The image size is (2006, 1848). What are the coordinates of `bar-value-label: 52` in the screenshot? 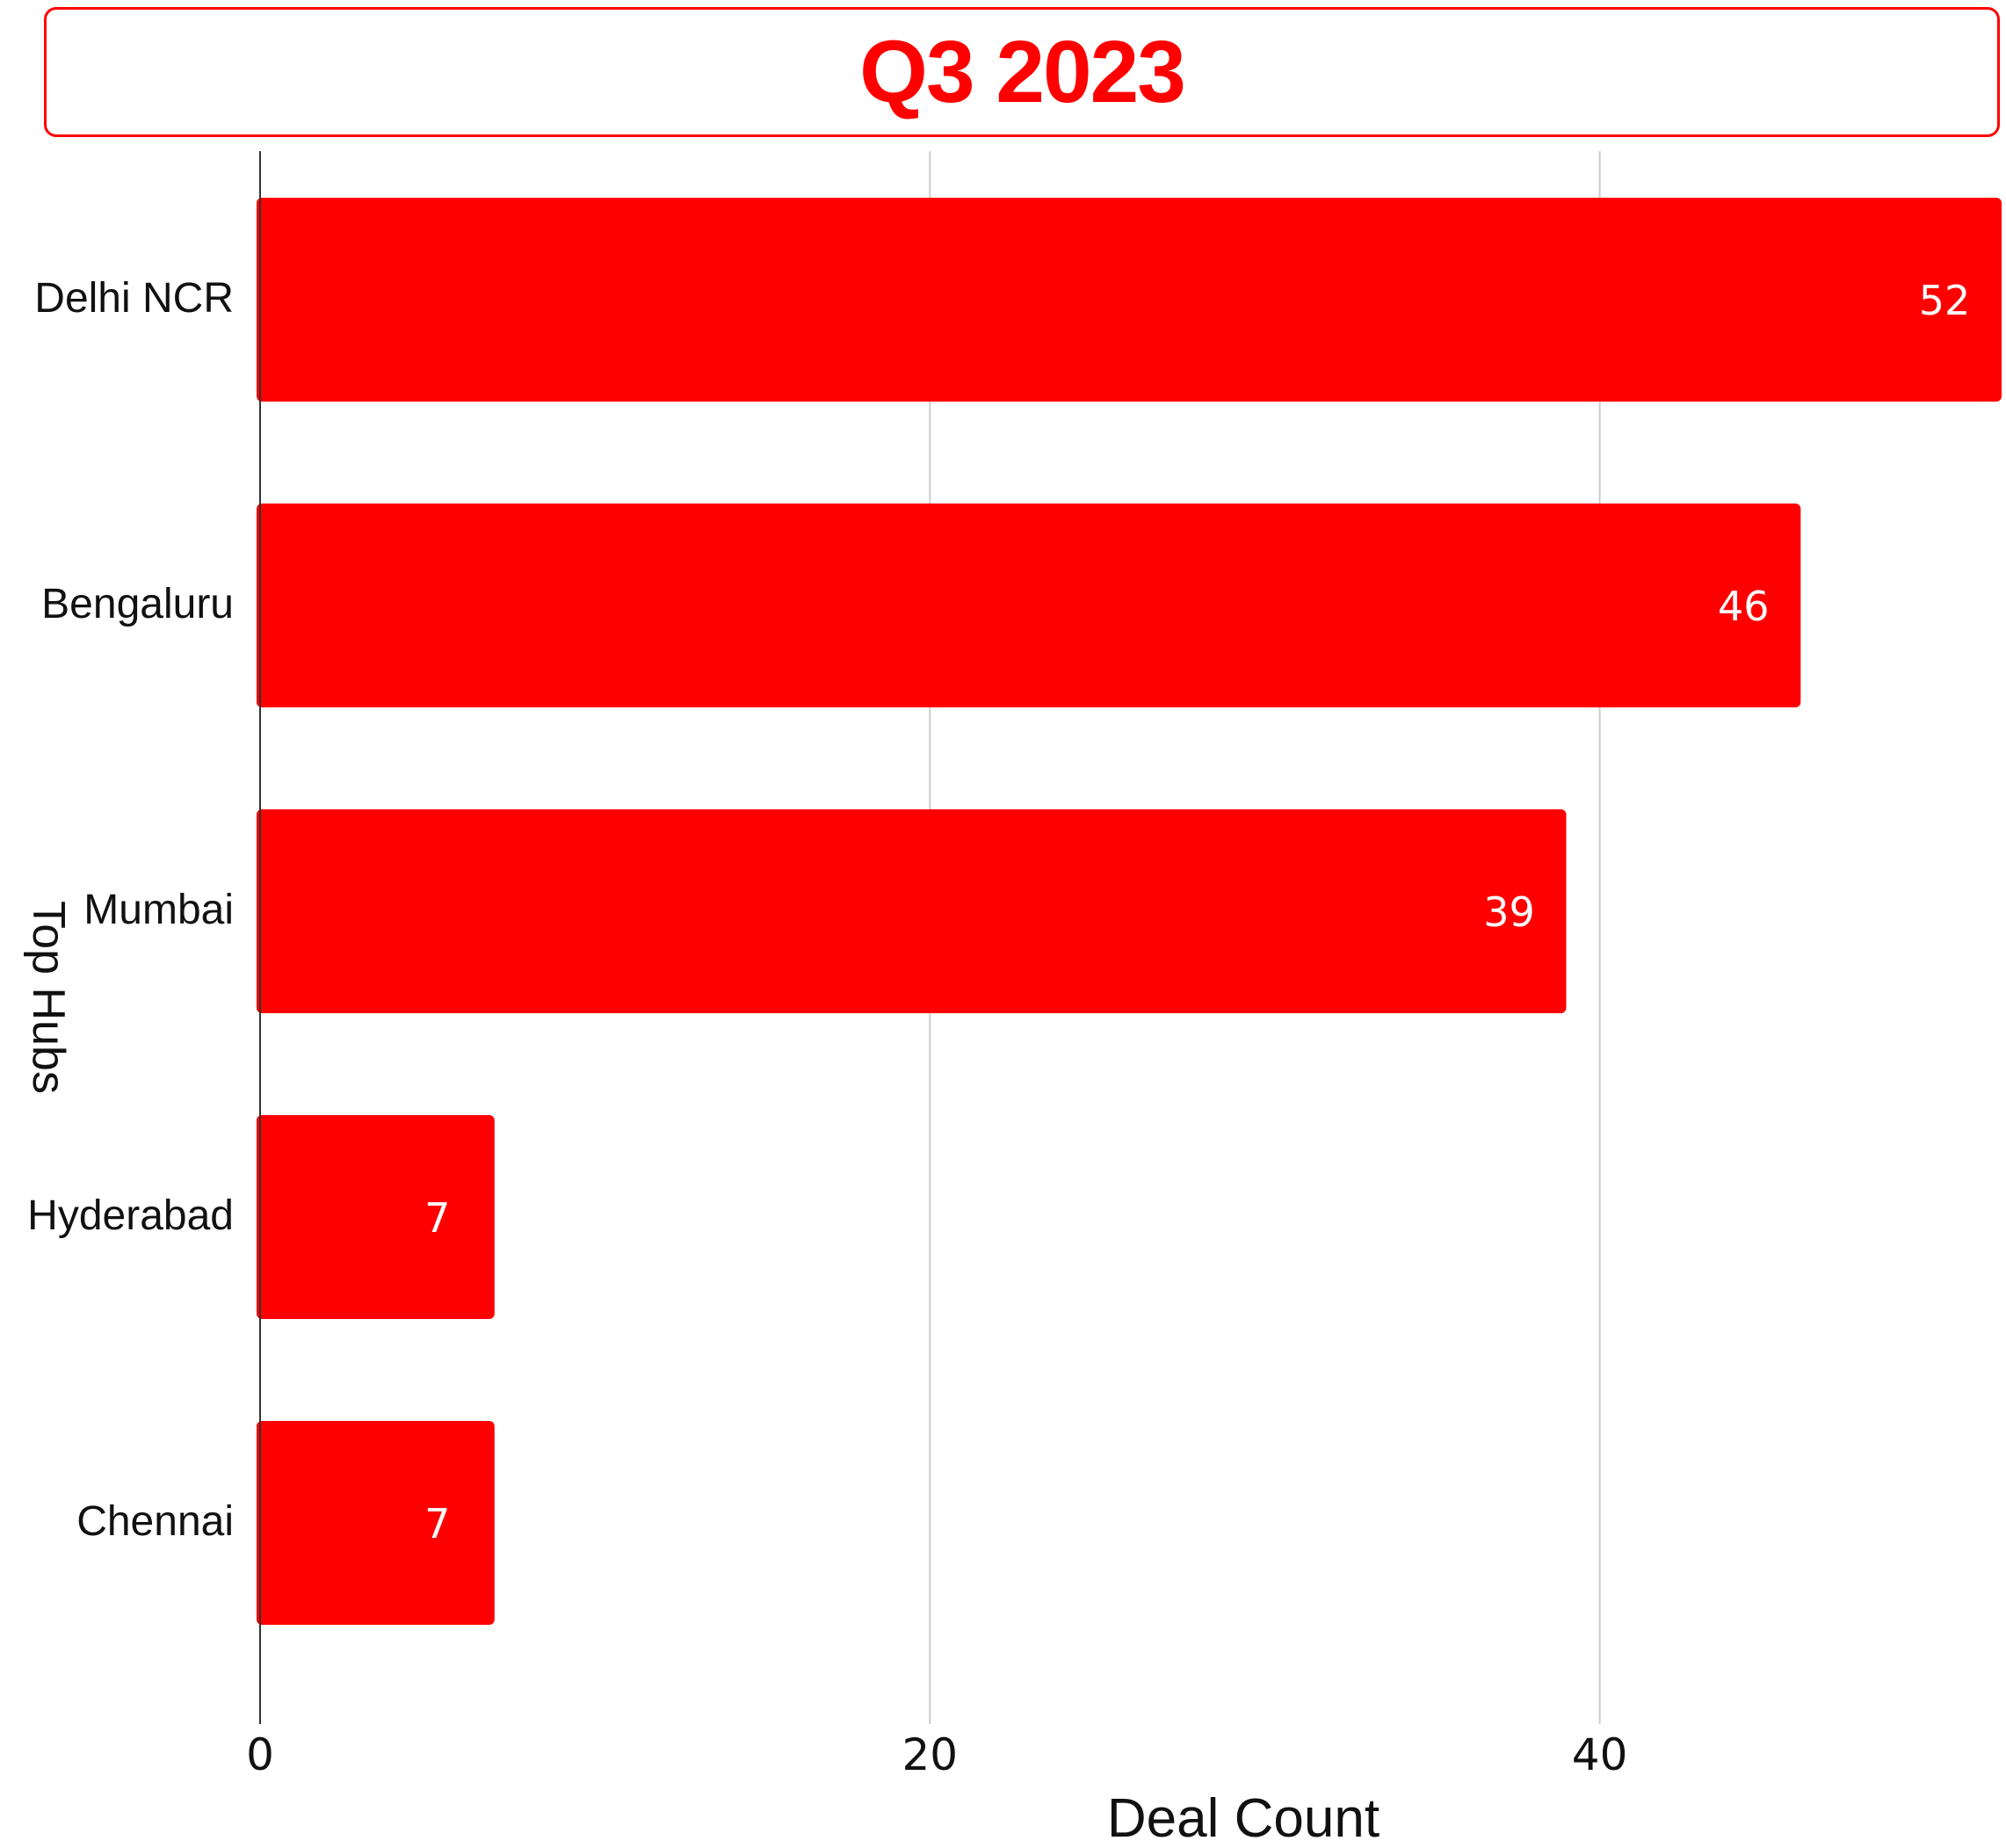 It's located at (1945, 300).